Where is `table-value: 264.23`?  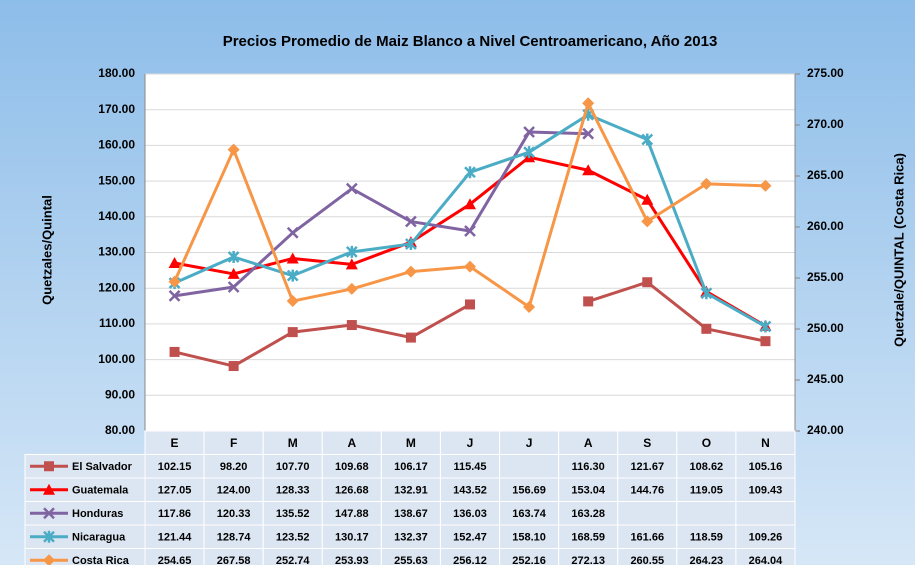 table-value: 264.23 is located at coordinates (707, 560).